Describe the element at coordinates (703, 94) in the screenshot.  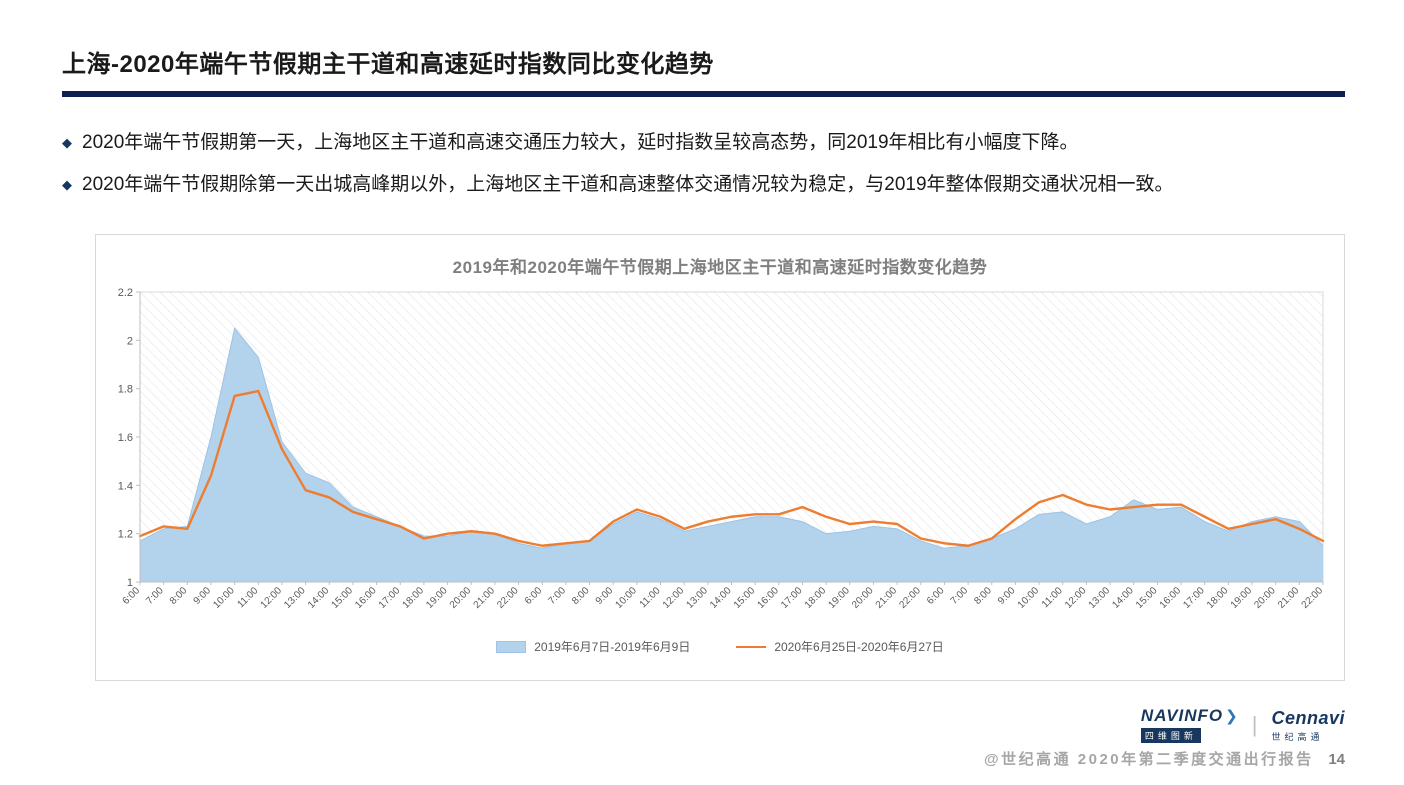
I see `title-divider` at that location.